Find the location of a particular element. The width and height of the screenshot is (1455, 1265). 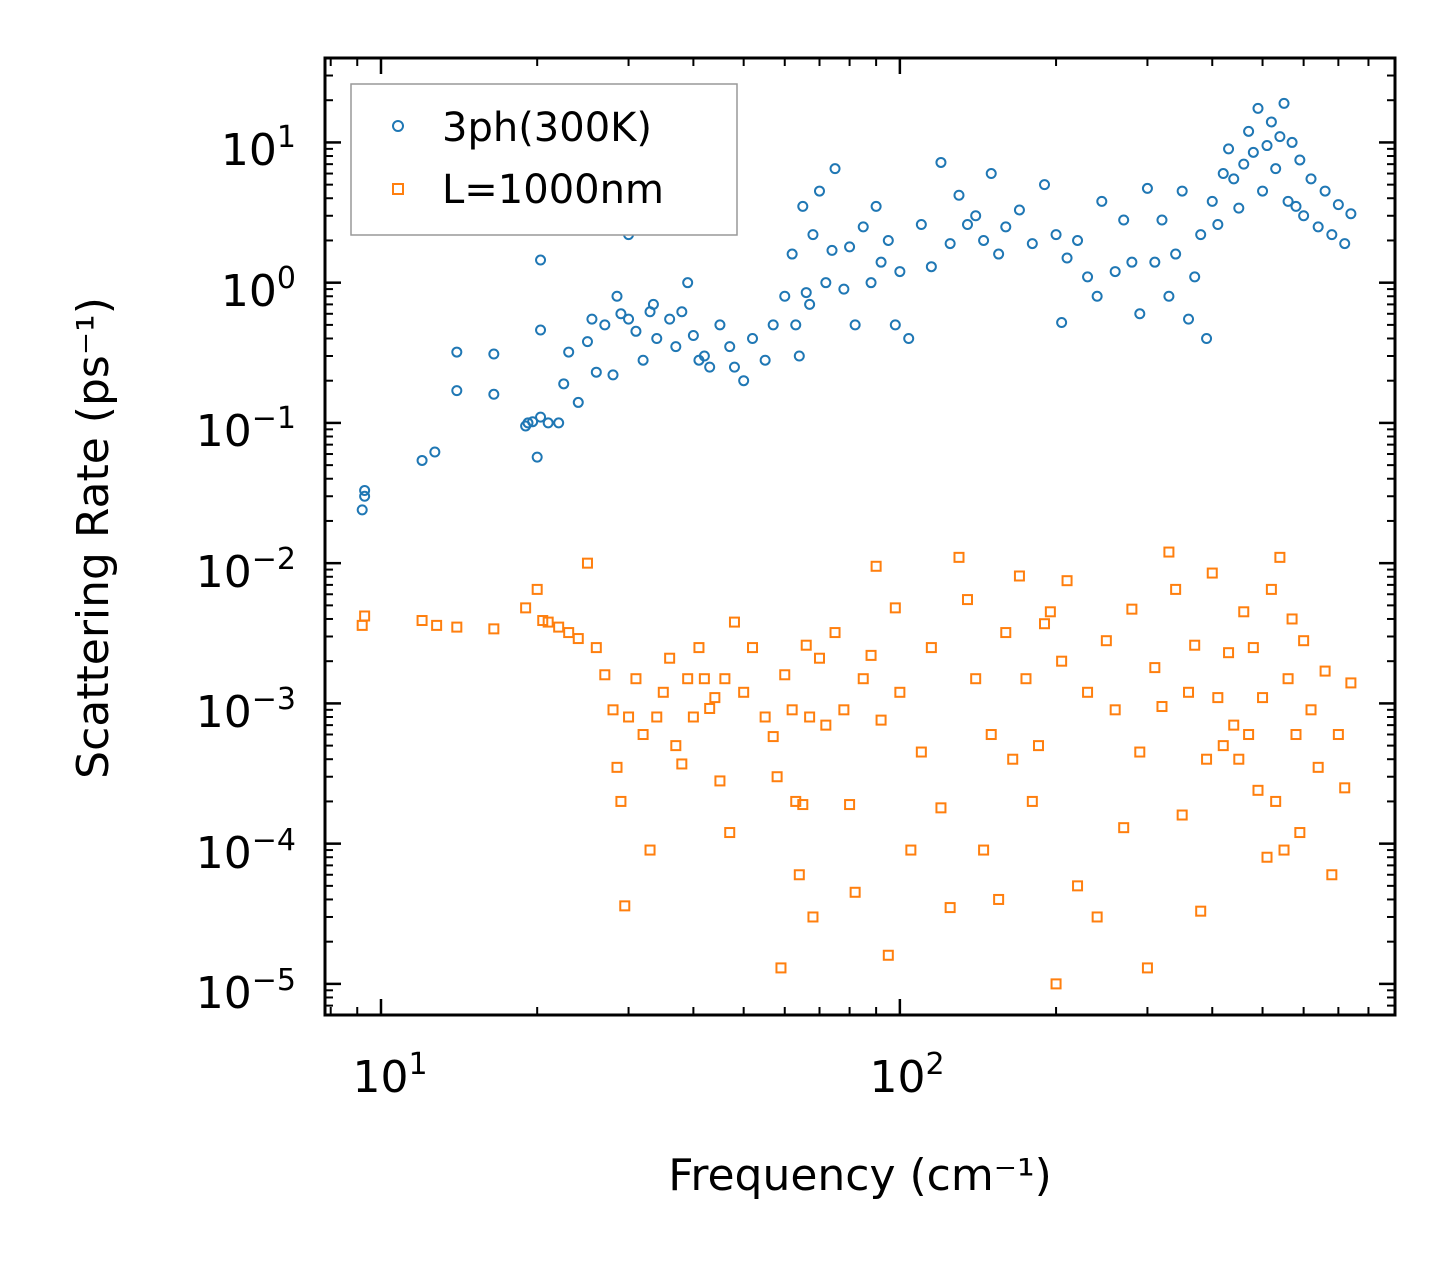

y-axis-label: Scattering Rate (ps⁻¹) is located at coordinates (93, 538).